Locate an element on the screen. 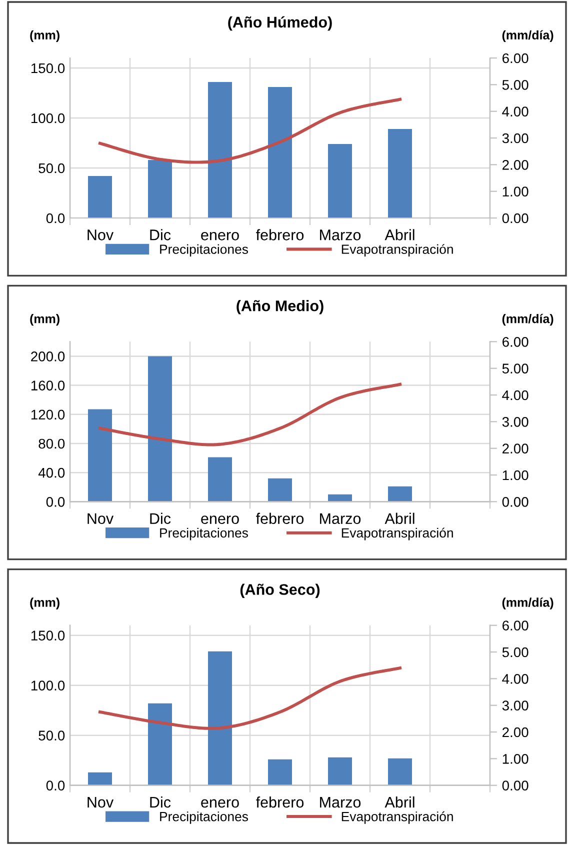 The height and width of the screenshot is (851, 568). y-tick-label: 40.0 is located at coordinates (51, 473).